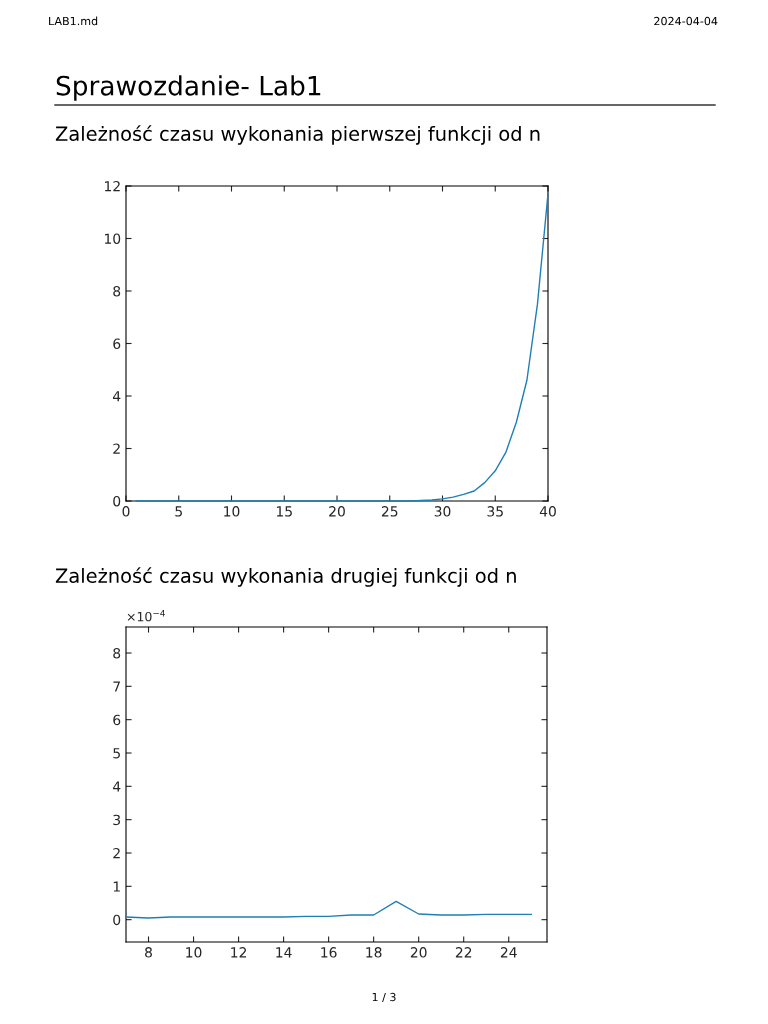  I want to click on x-tick-label: 12, so click(239, 952).